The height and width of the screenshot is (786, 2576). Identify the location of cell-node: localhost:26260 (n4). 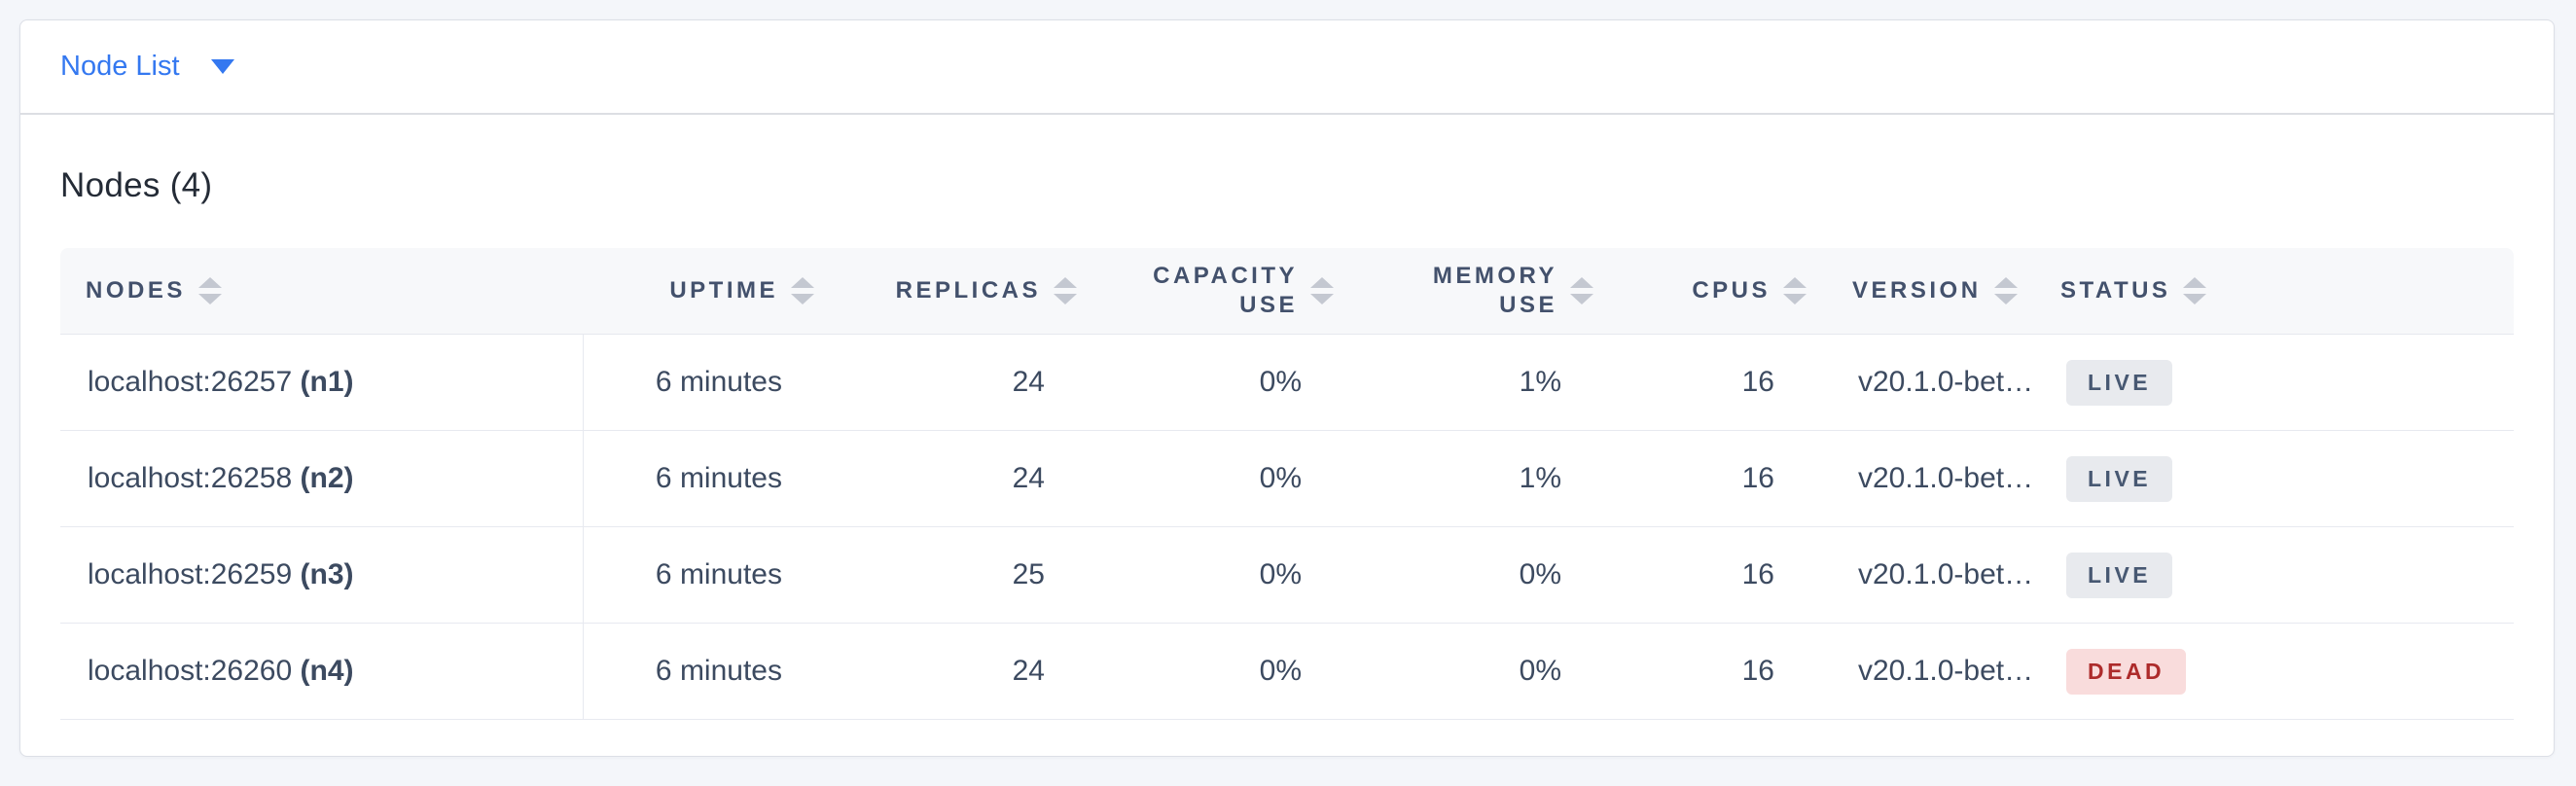
(322, 672).